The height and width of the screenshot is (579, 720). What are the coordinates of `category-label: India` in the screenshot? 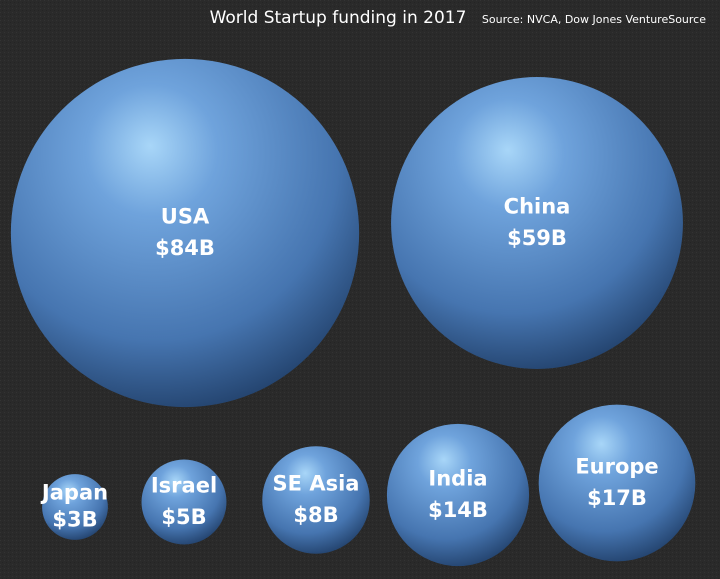 It's located at (457, 478).